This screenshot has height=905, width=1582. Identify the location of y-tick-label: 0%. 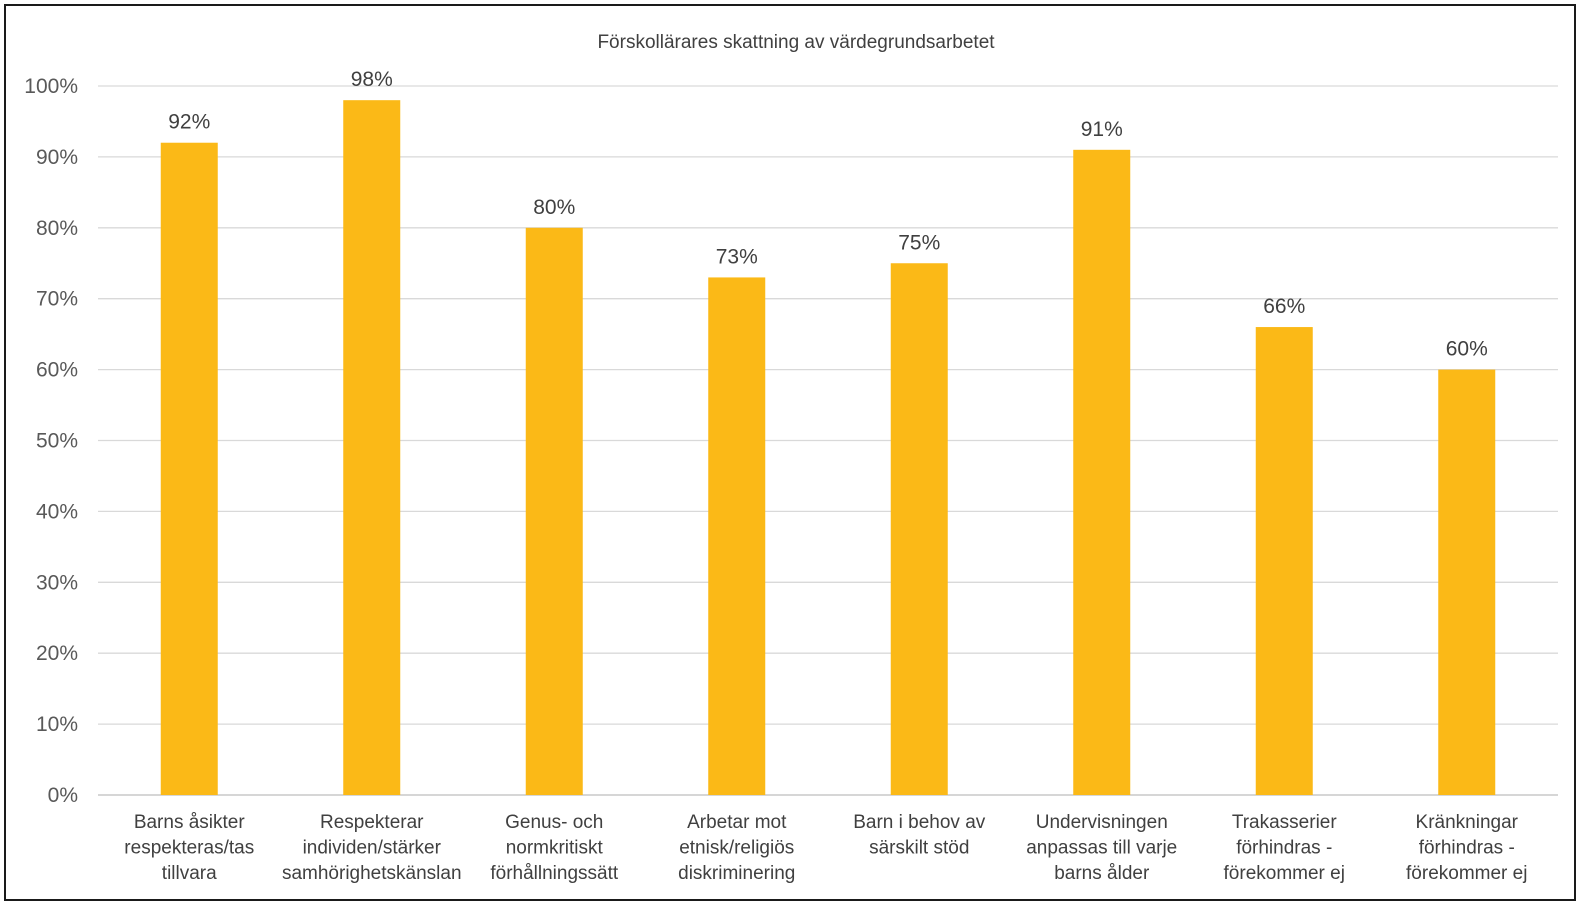
(63, 795).